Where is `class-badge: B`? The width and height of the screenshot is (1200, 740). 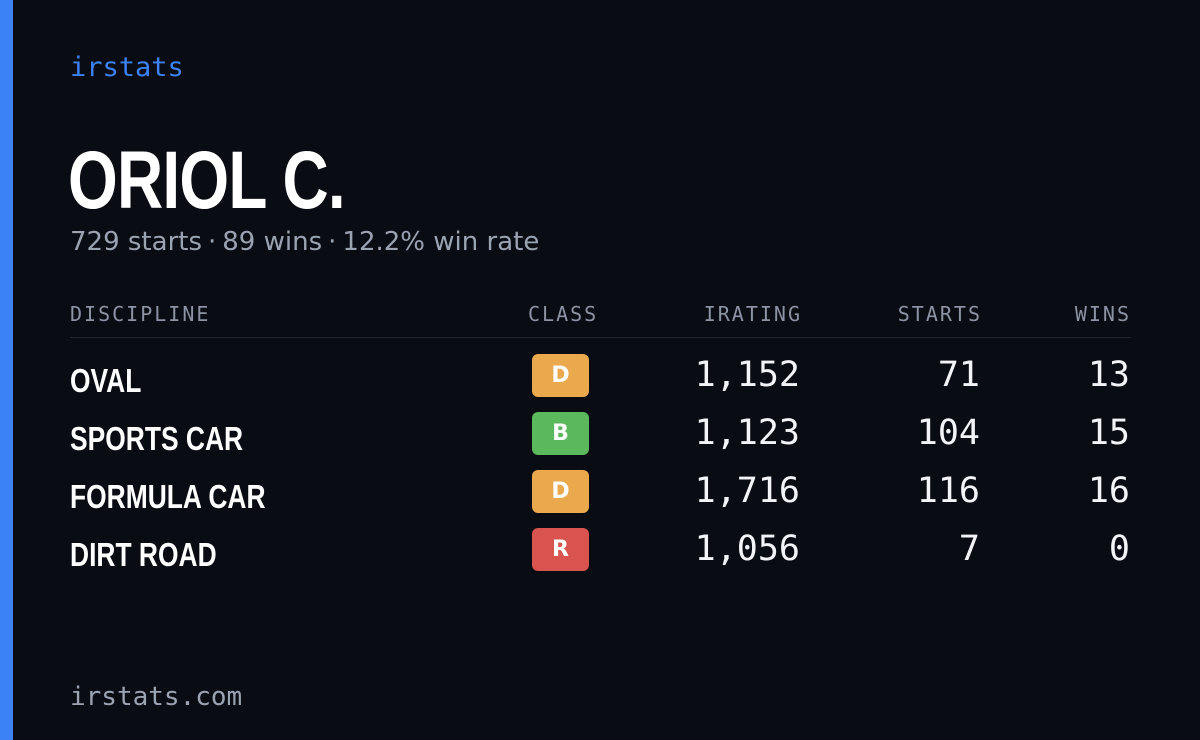
class-badge: B is located at coordinates (560, 433).